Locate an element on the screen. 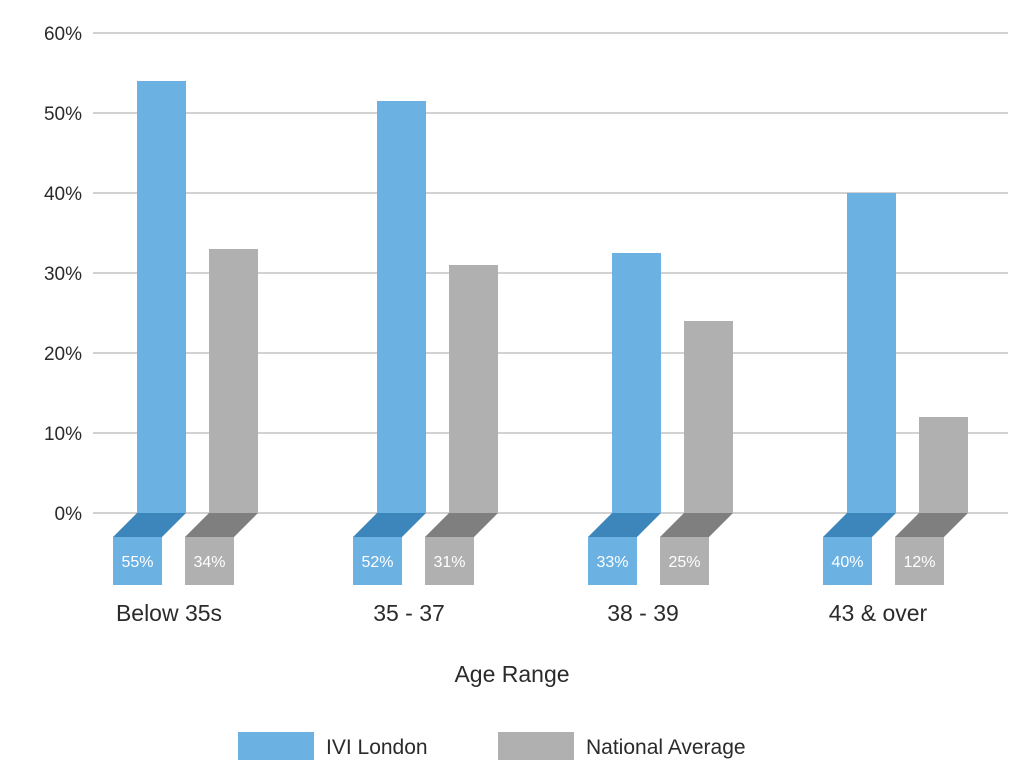  legend-label-national-average: National Average is located at coordinates (666, 747).